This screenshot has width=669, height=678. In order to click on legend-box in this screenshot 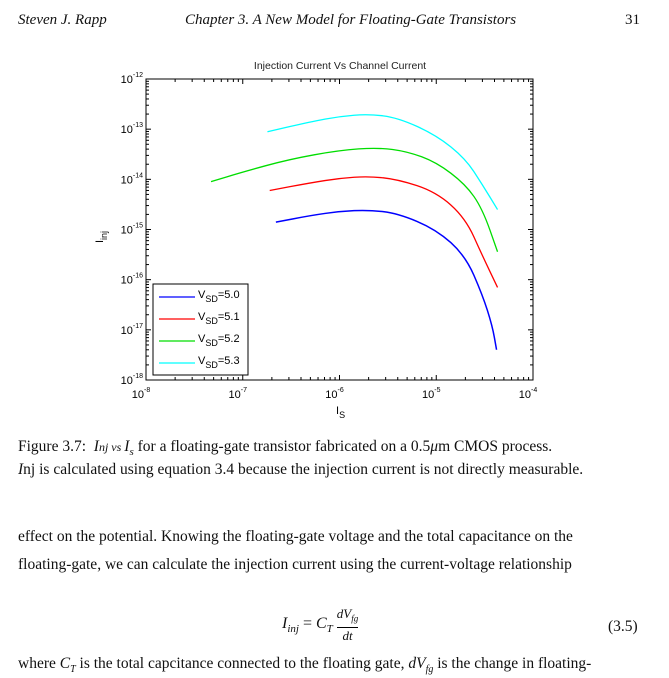, I will do `click(200, 329)`.